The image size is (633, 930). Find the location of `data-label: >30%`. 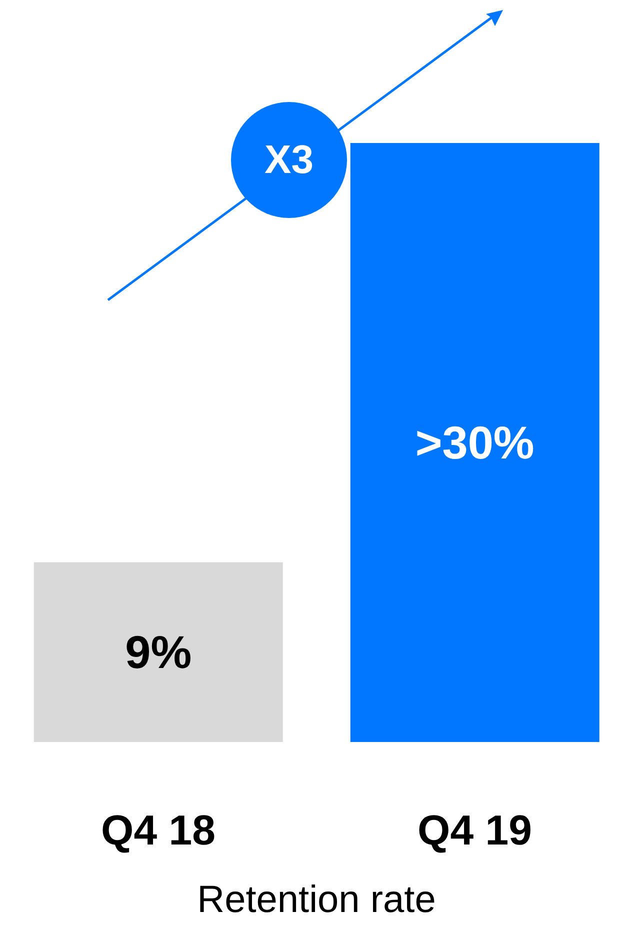

data-label: >30% is located at coordinates (474, 442).